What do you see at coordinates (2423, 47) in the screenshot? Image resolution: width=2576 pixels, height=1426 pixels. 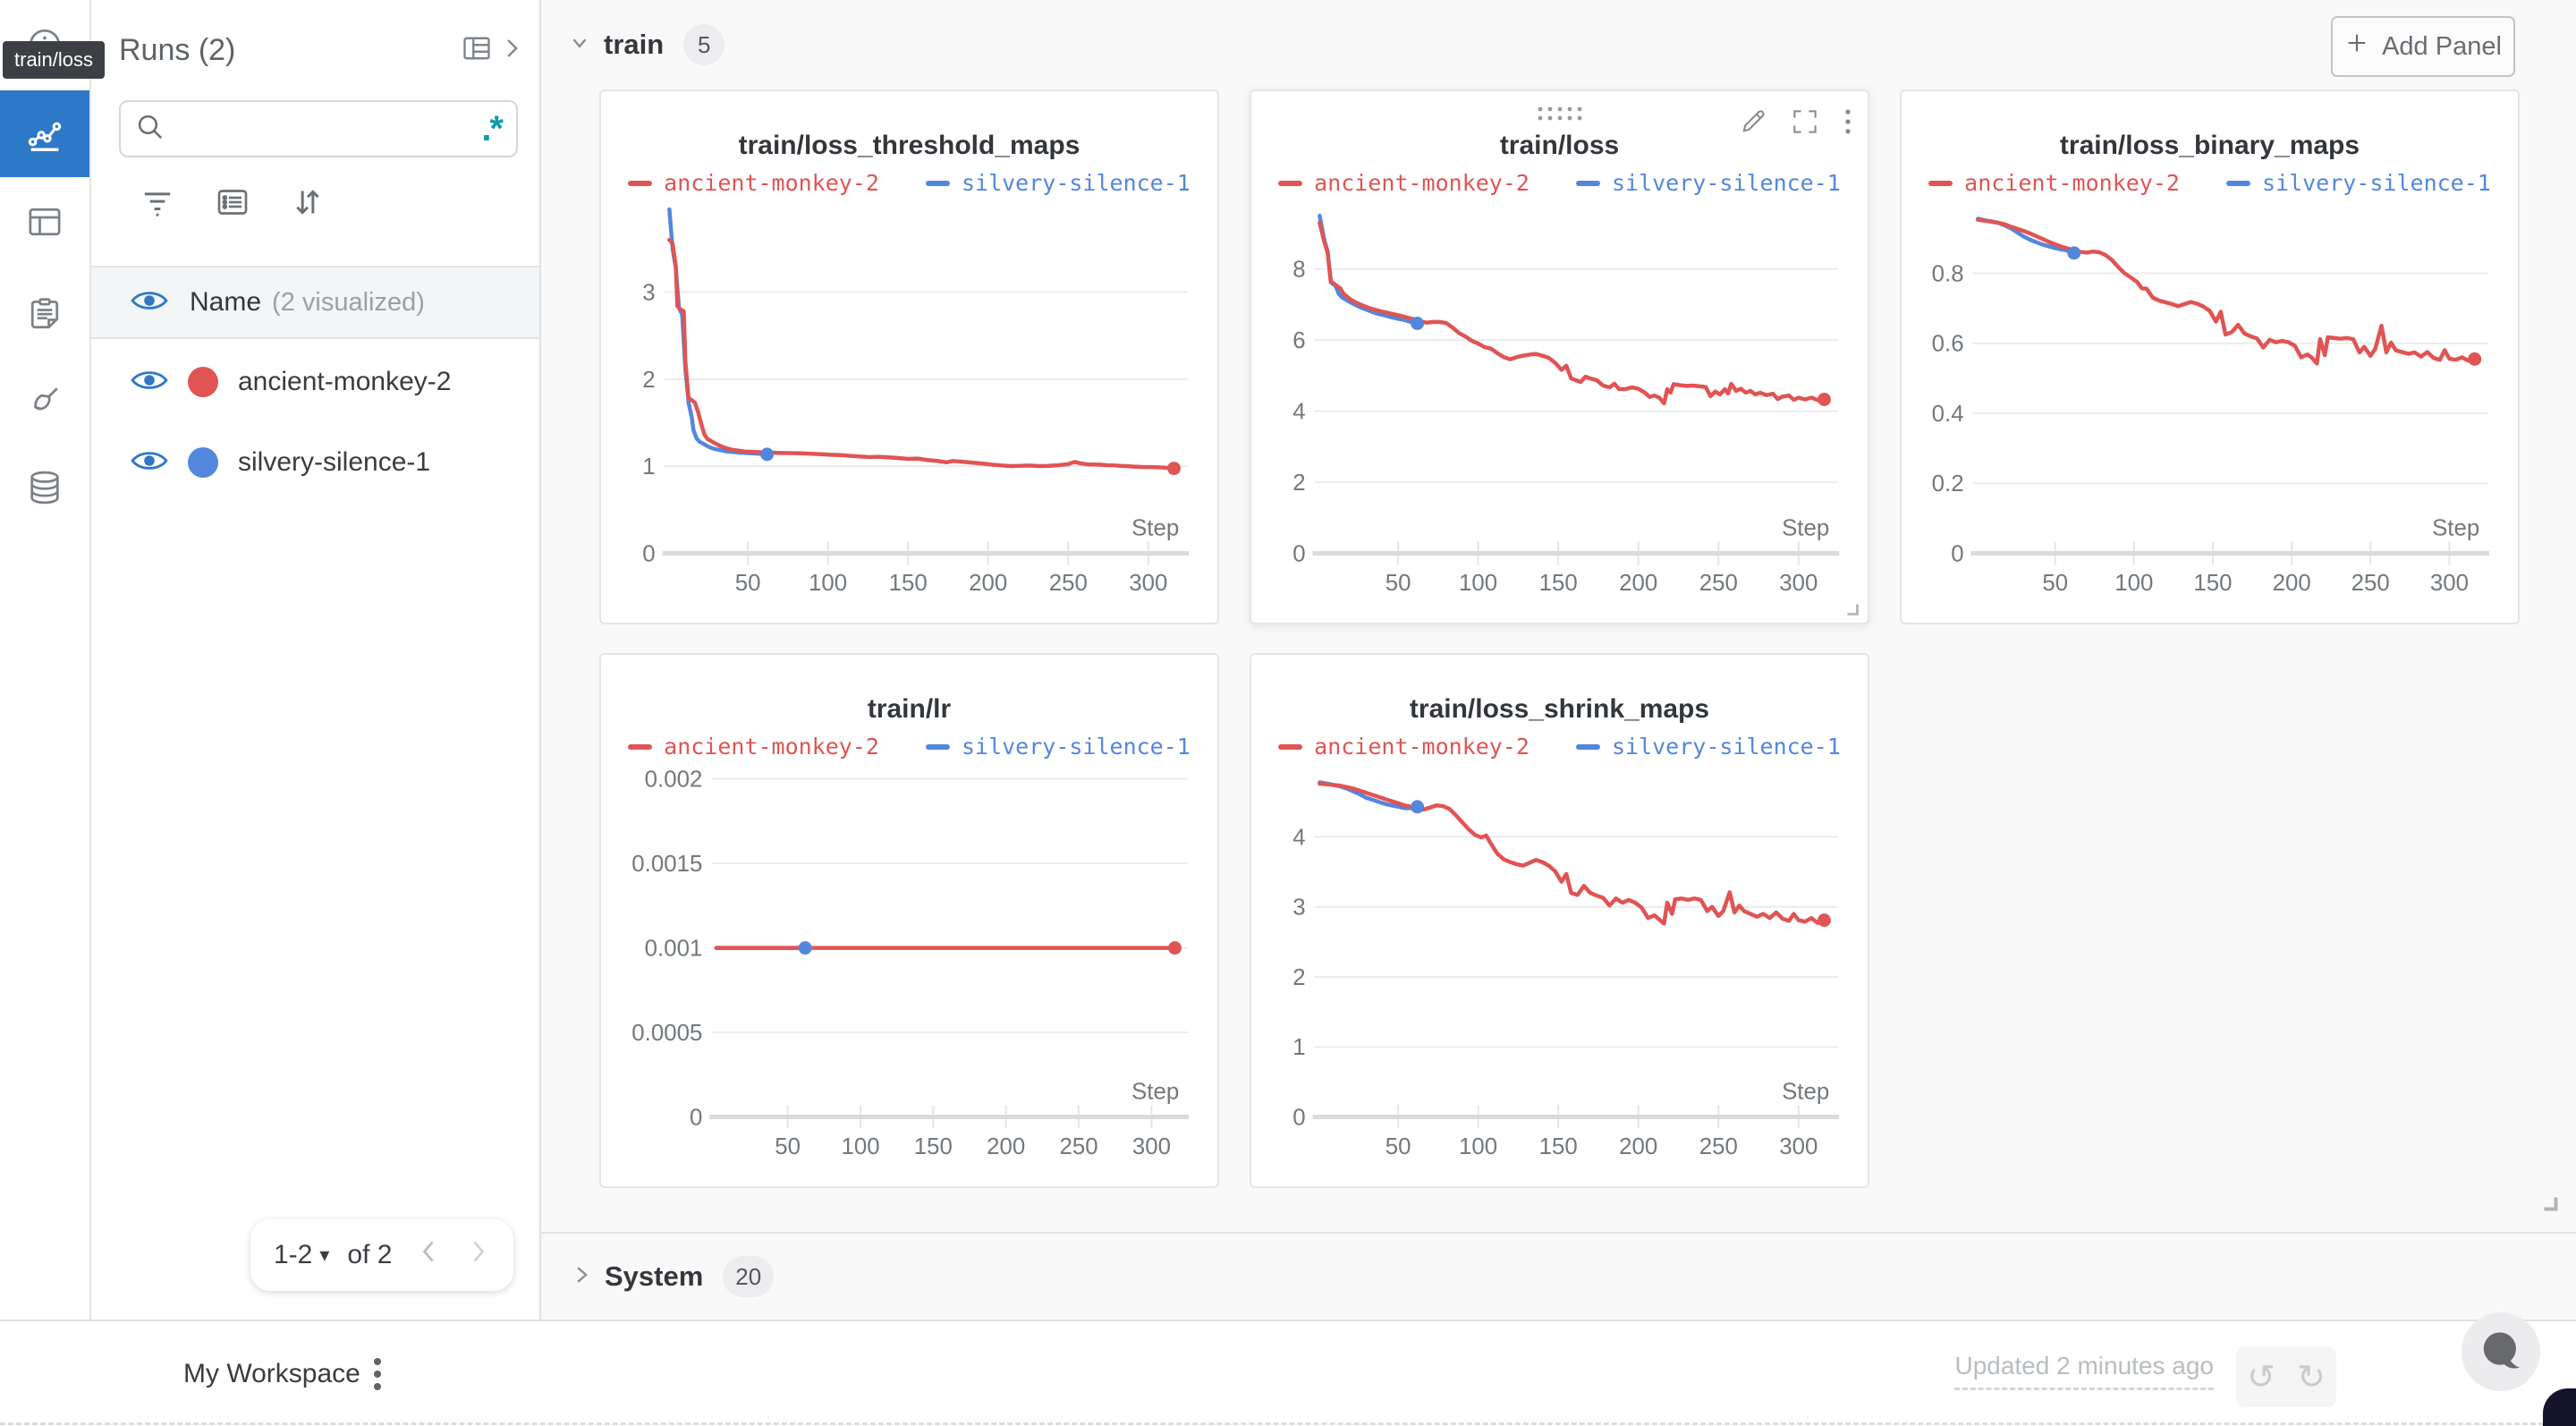 I see `add-panel-button: Add Panel` at bounding box center [2423, 47].